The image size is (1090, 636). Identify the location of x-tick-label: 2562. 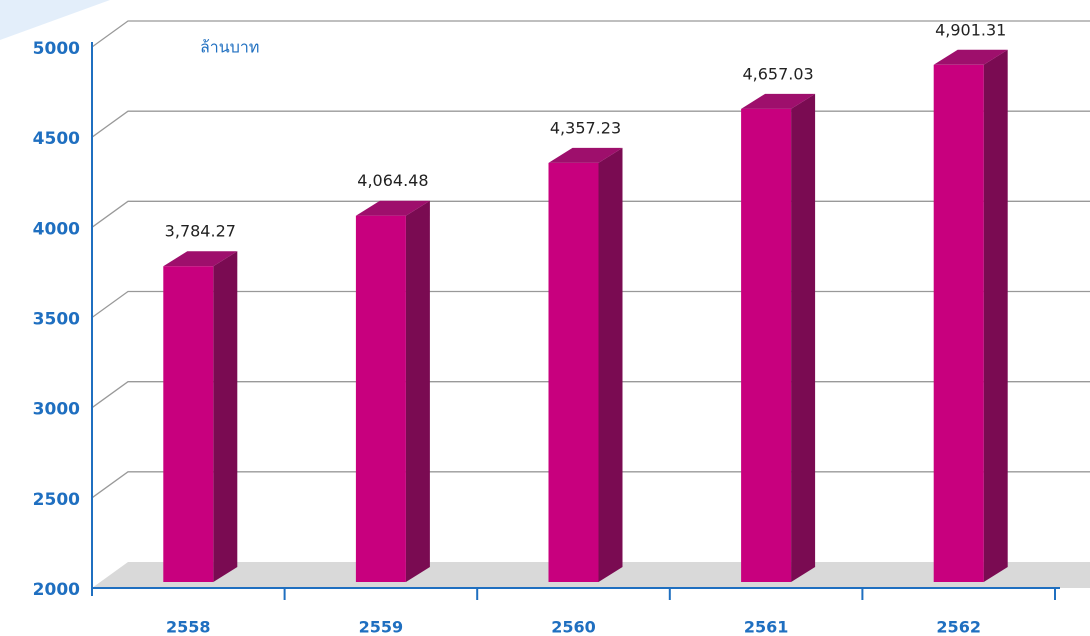
(958, 627).